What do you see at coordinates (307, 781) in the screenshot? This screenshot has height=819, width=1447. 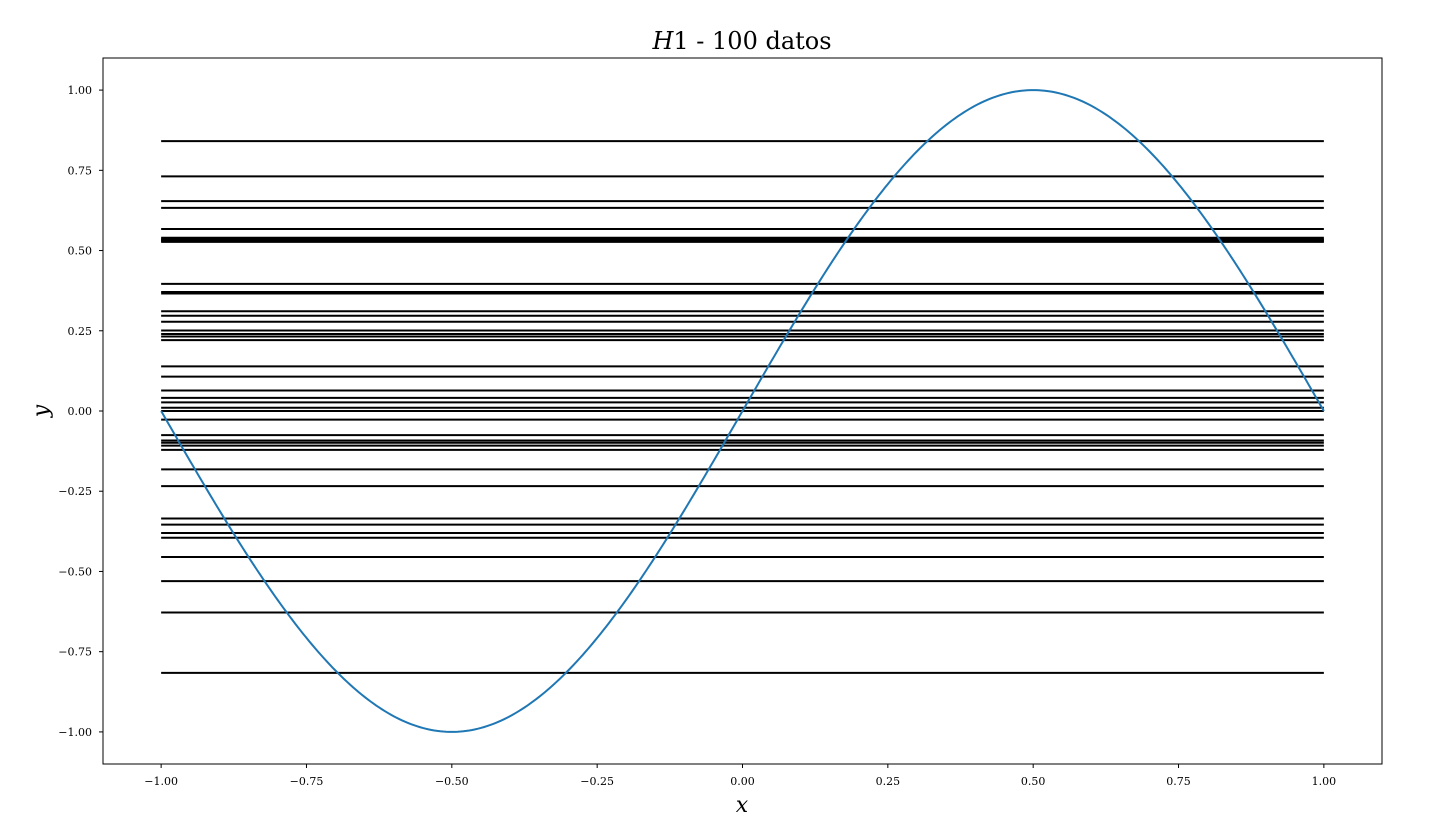 I see `x-tick-label: −0.75` at bounding box center [307, 781].